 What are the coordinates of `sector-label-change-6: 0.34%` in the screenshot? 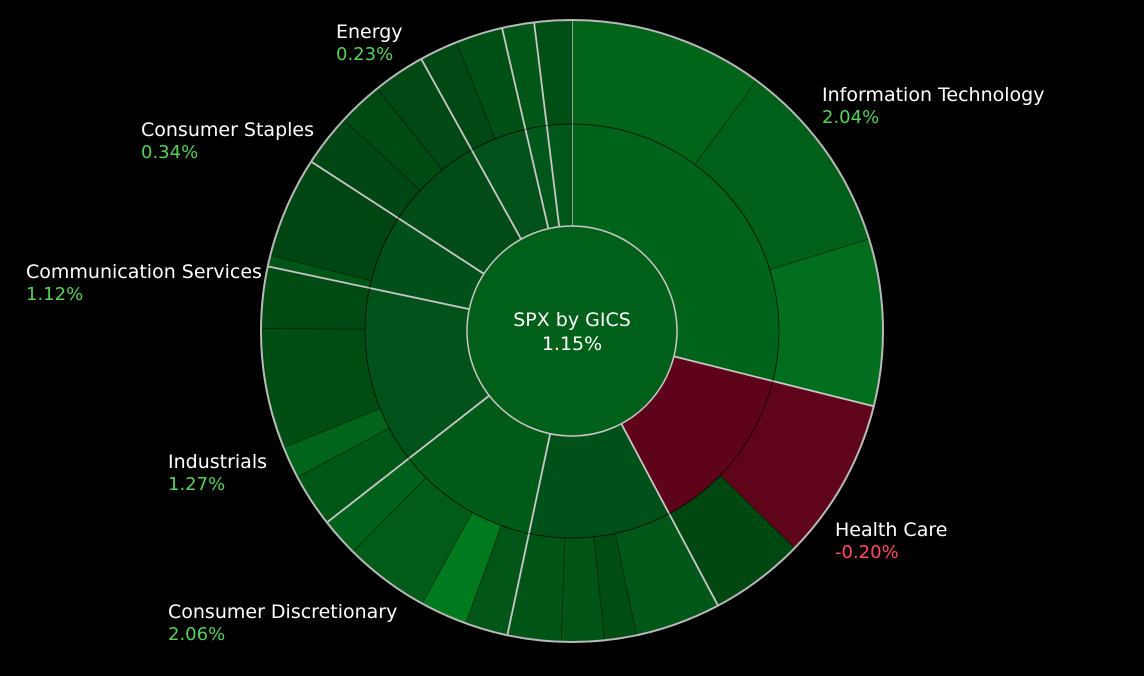 It's located at (169, 152).